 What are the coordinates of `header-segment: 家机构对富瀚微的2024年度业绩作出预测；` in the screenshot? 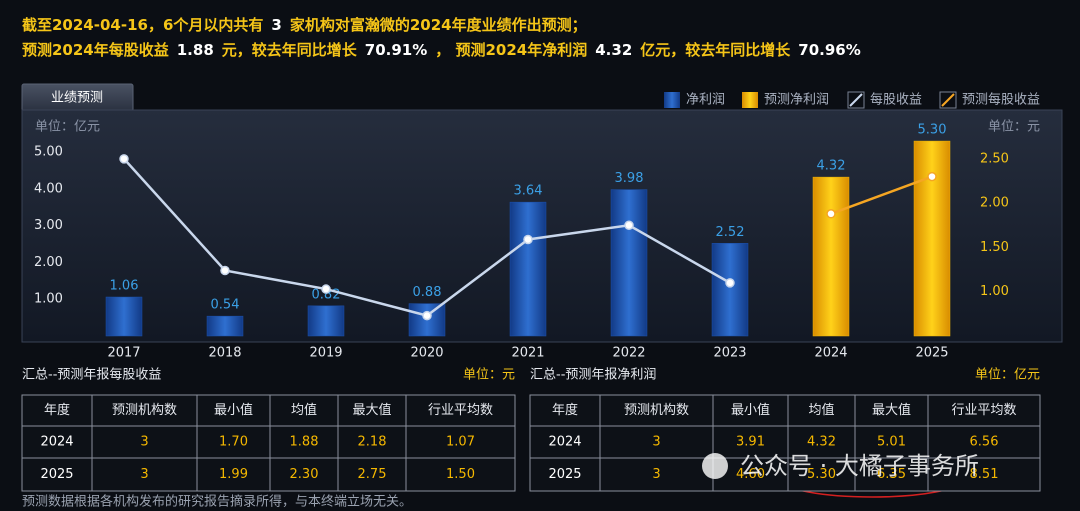 It's located at (438, 25).